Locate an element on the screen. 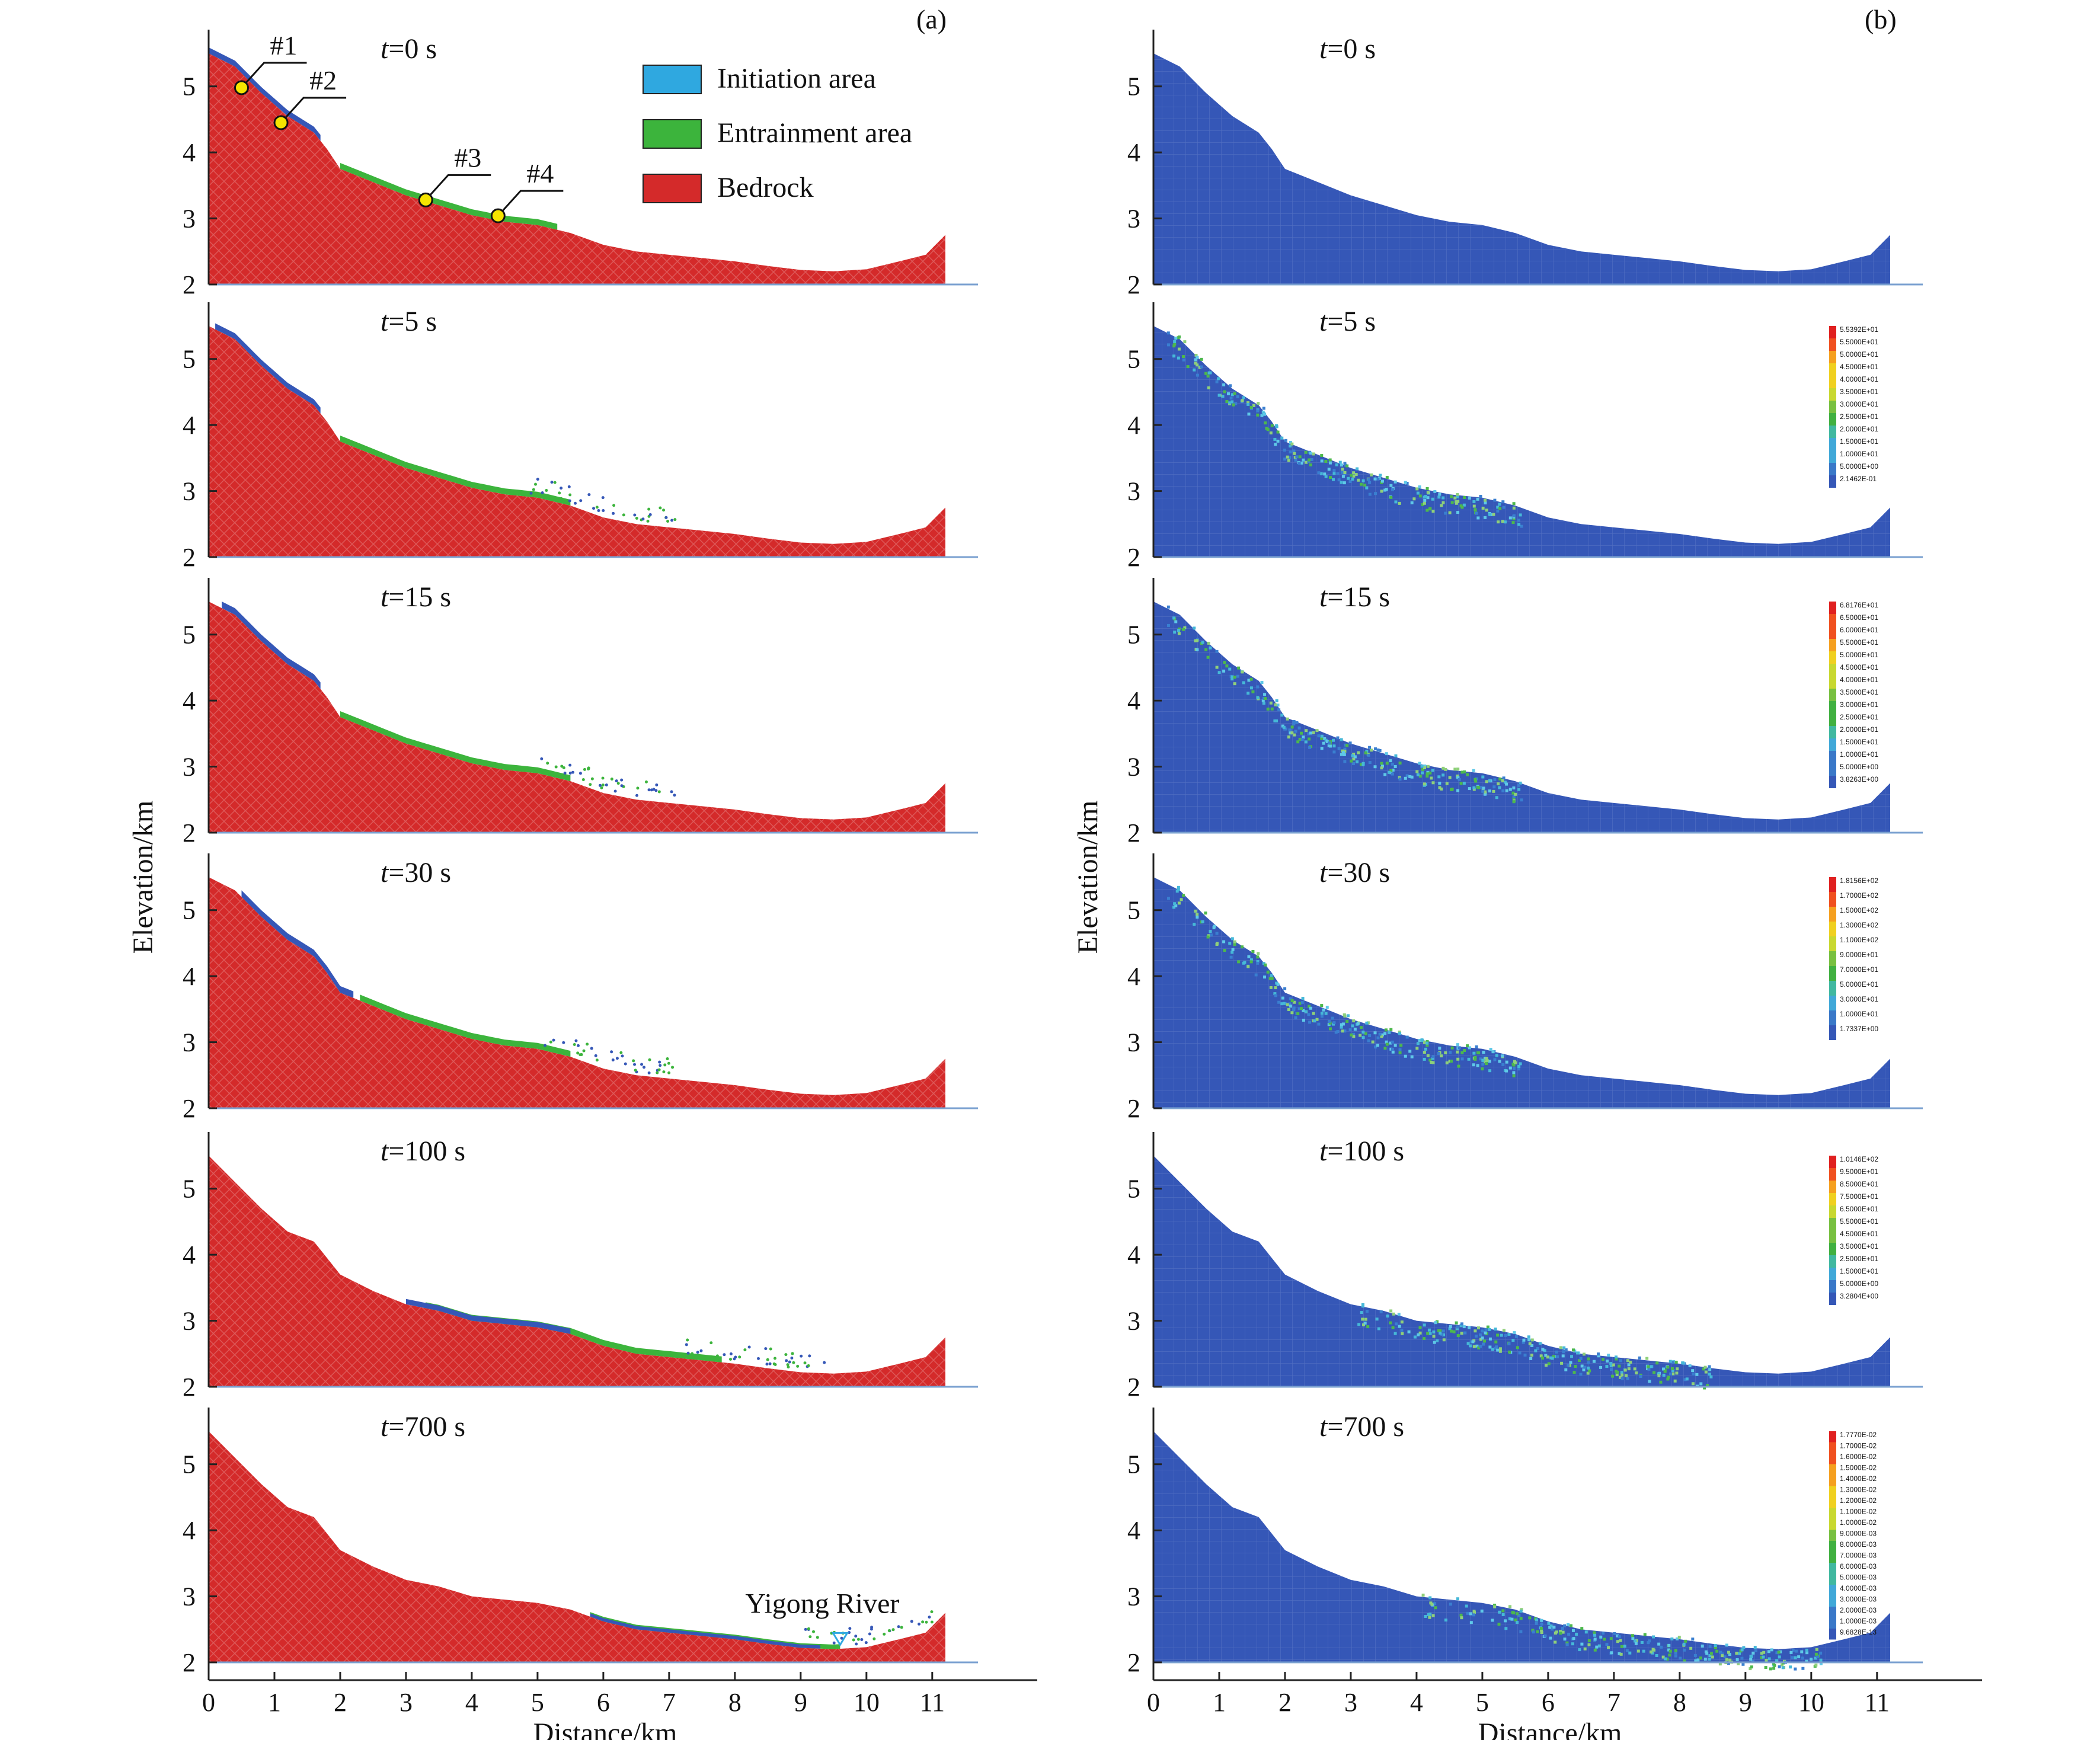 The image size is (2100, 1740). panel-tag-b: (b) is located at coordinates (1881, 19).